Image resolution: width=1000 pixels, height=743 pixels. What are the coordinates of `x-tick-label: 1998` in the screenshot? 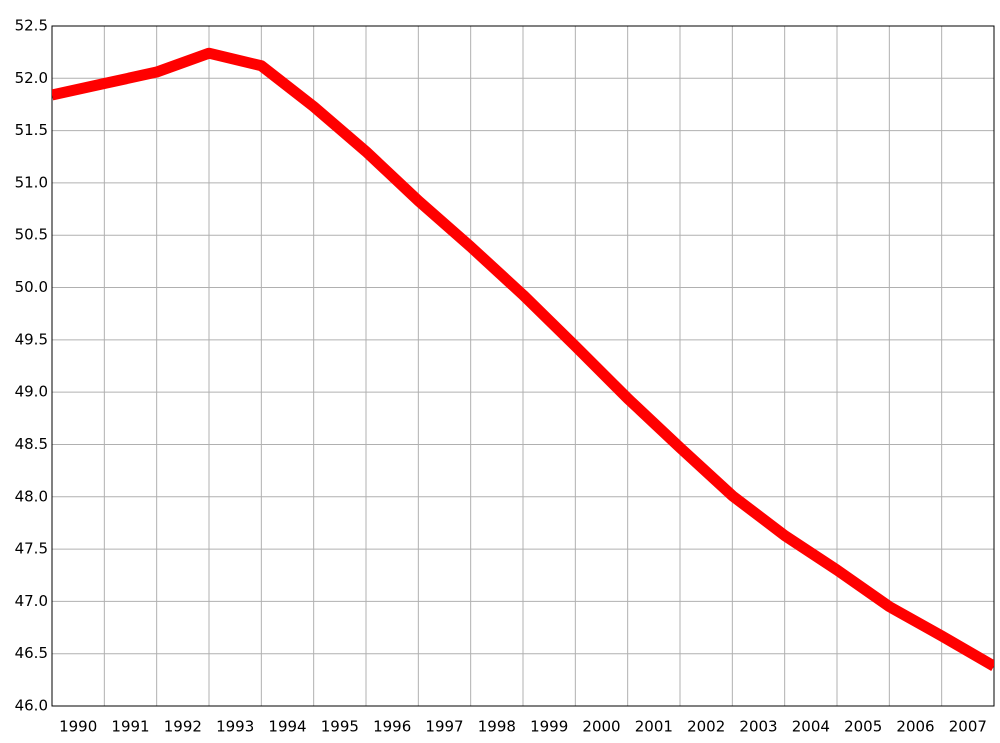 It's located at (497, 727).